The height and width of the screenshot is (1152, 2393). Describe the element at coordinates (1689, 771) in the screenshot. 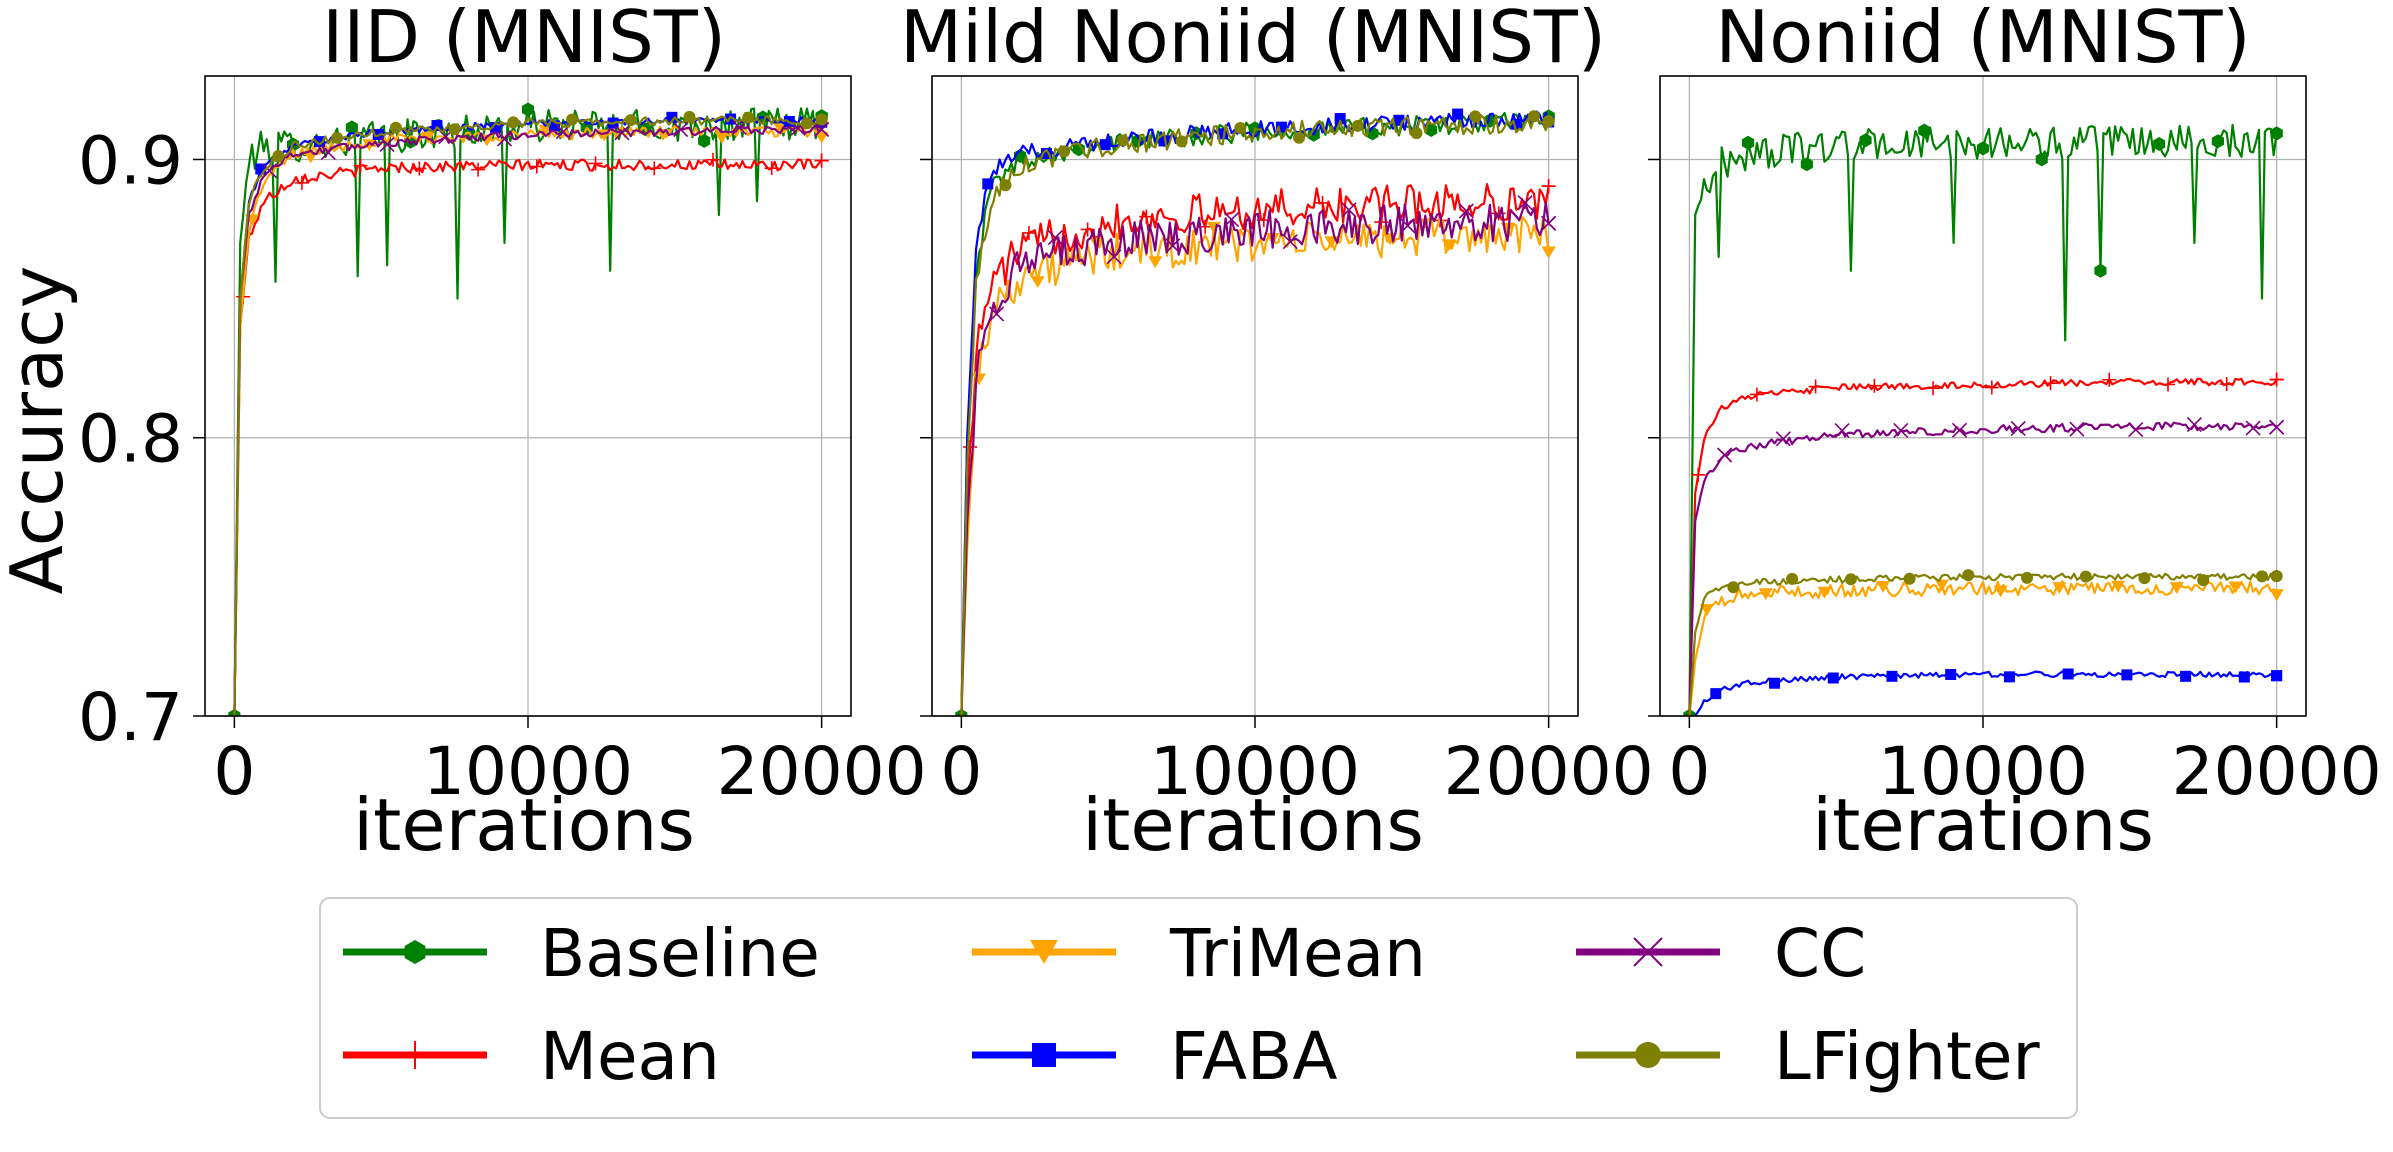

I see `x-tick-label: 0` at that location.